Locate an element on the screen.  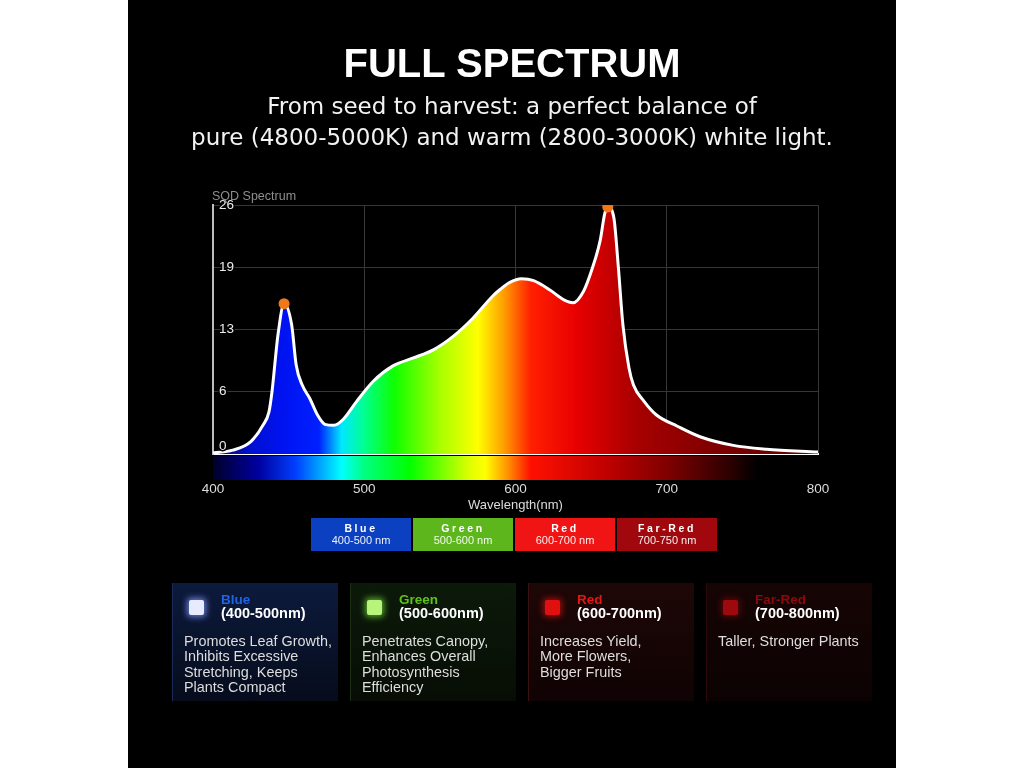
x-tick-label: 700 is located at coordinates (667, 488).